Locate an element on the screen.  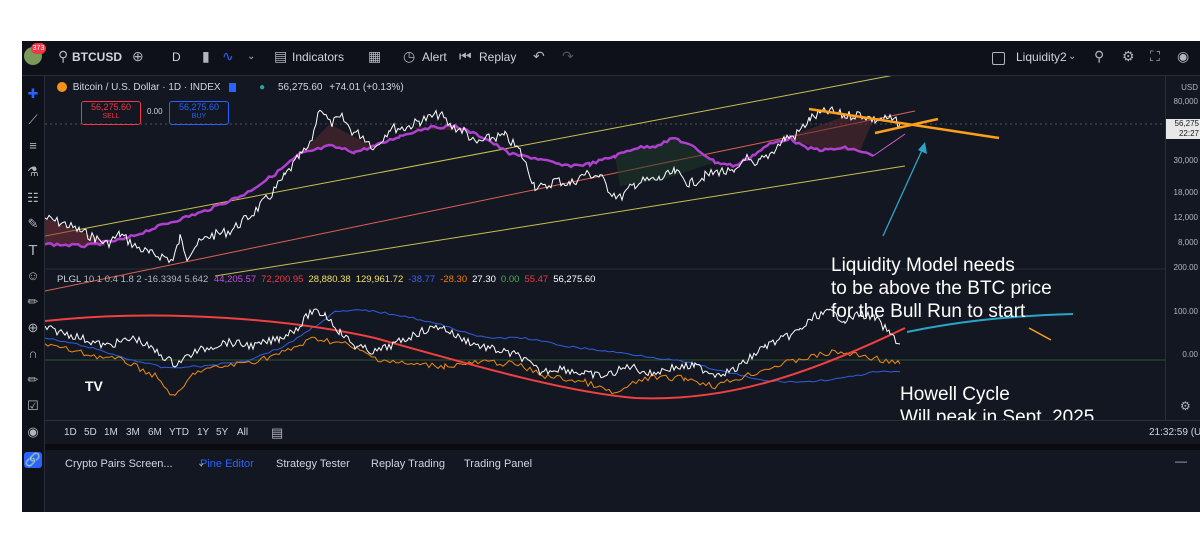
buy-price: 56,275.60 is located at coordinates (199, 107).